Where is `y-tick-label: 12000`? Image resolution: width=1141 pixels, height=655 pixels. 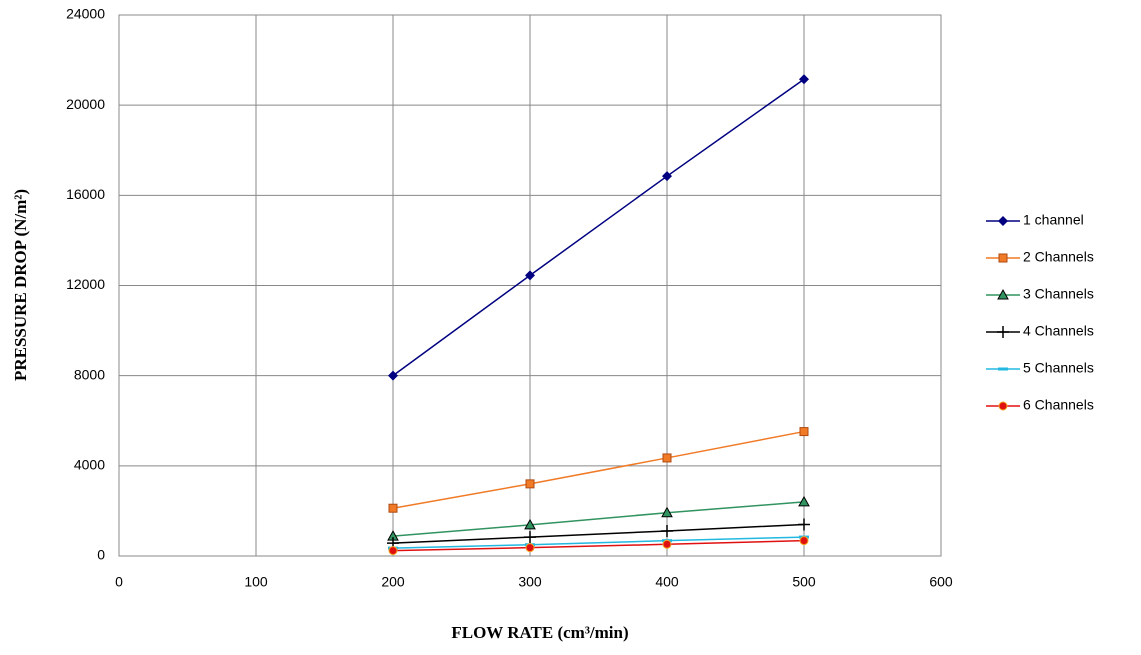 y-tick-label: 12000 is located at coordinates (85, 284).